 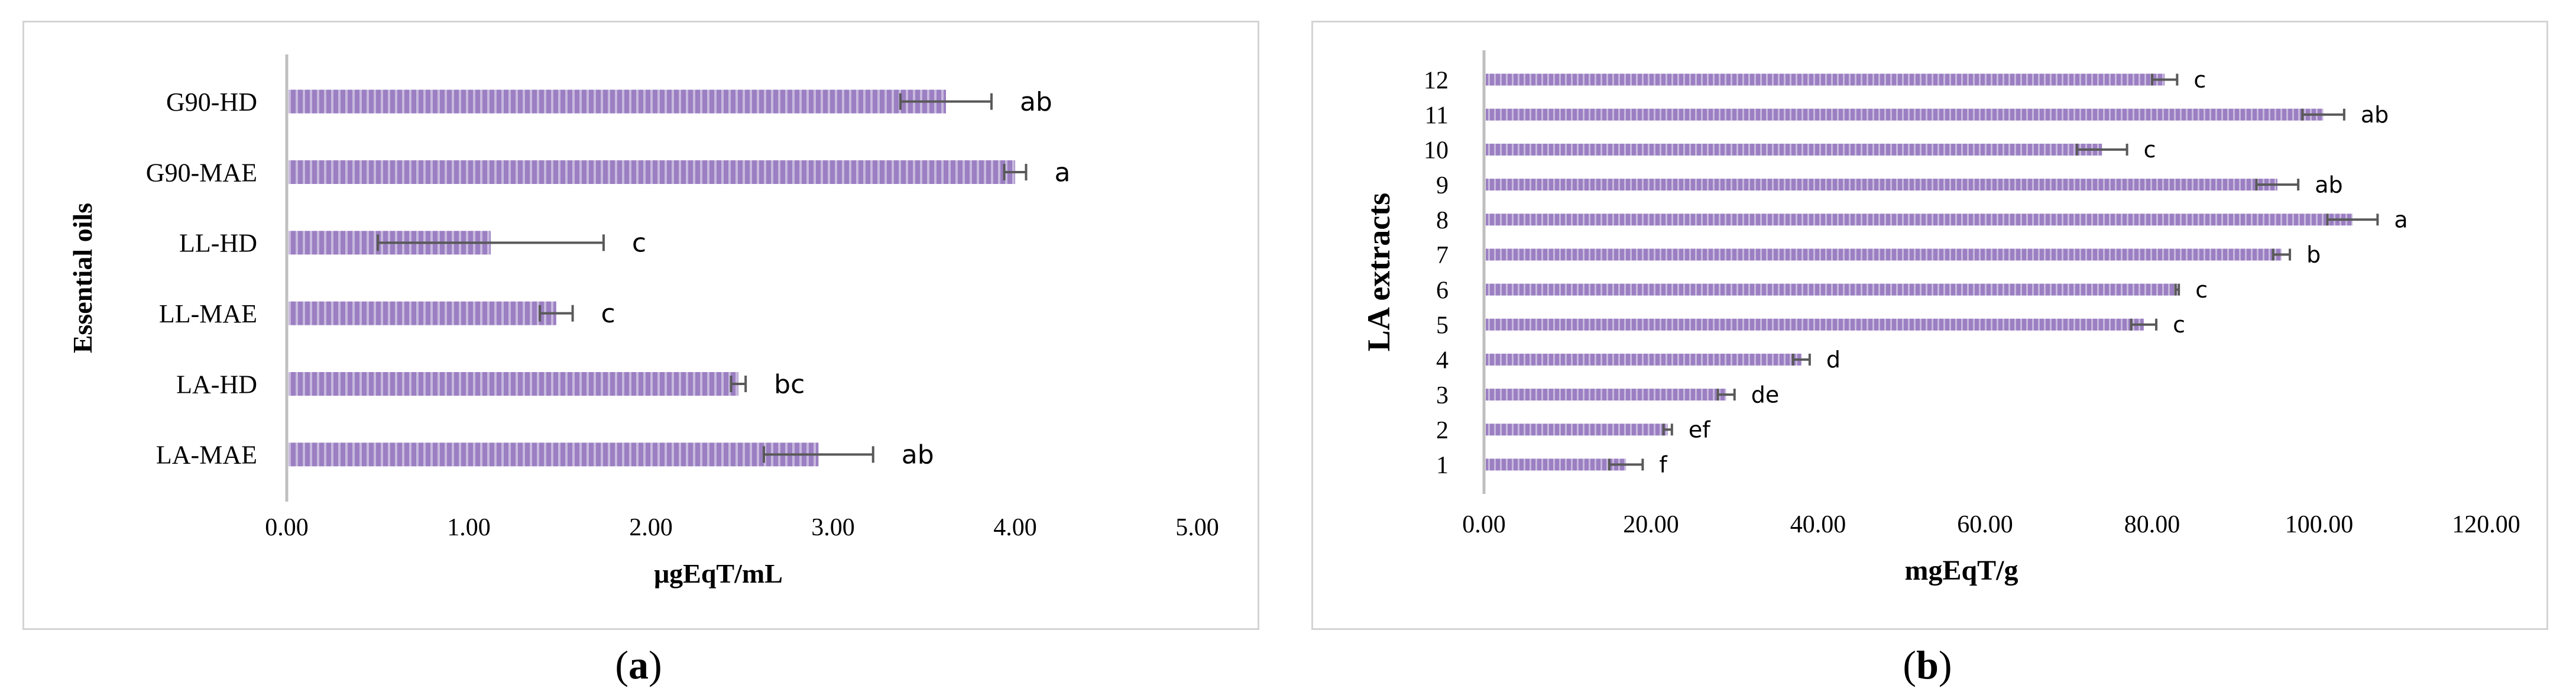 I want to click on x-tick-label-b: 20.00, so click(x=1651, y=524).